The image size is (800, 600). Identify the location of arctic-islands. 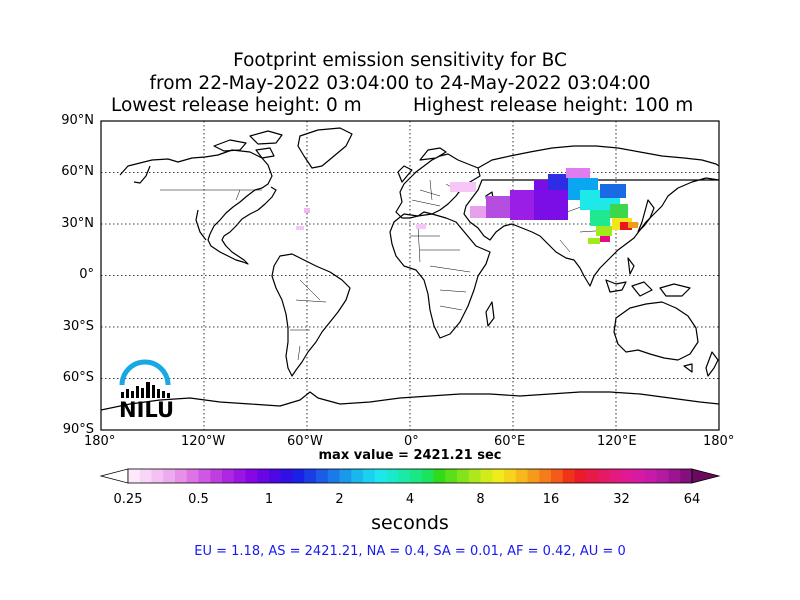
(248, 144).